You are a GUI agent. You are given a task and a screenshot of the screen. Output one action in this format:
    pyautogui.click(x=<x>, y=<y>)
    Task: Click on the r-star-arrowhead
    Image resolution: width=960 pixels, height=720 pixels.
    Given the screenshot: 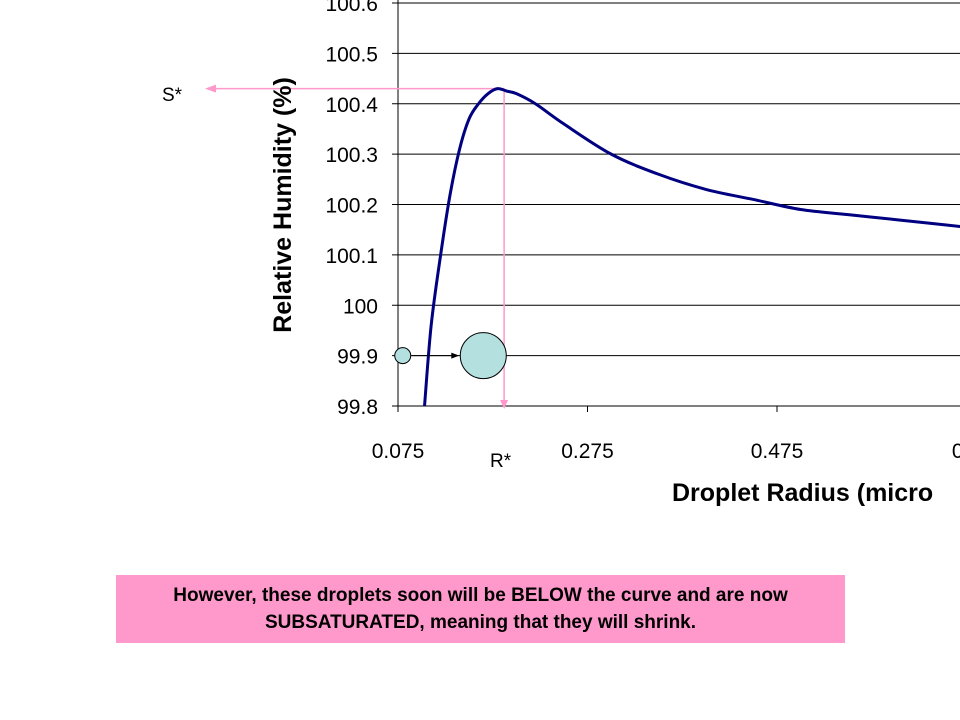 What is the action you would take?
    pyautogui.click(x=504, y=404)
    